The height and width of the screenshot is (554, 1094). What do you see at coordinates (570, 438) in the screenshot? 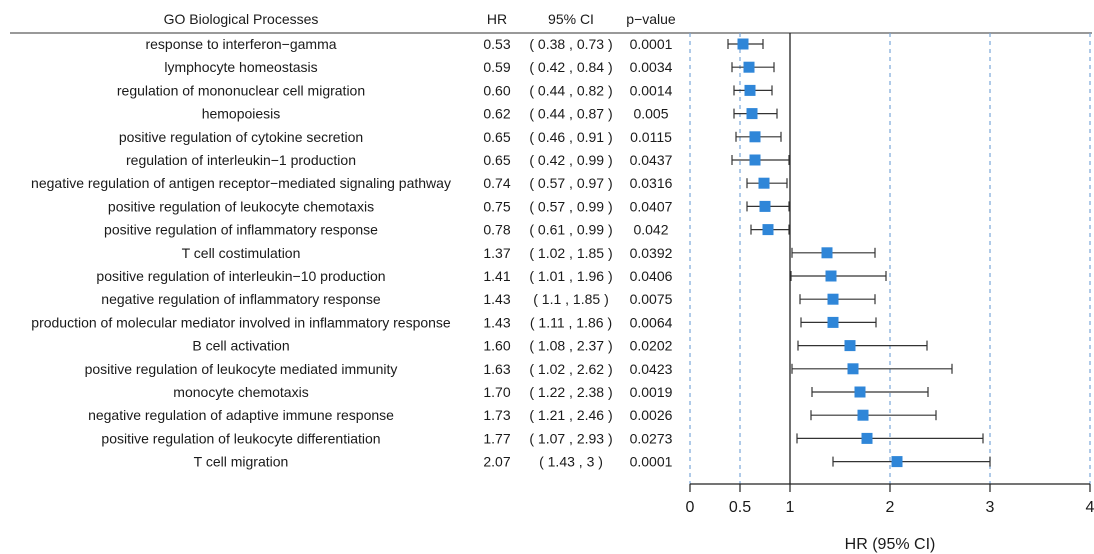
I see `row-ci: ( 1.07 , 2.93 )` at bounding box center [570, 438].